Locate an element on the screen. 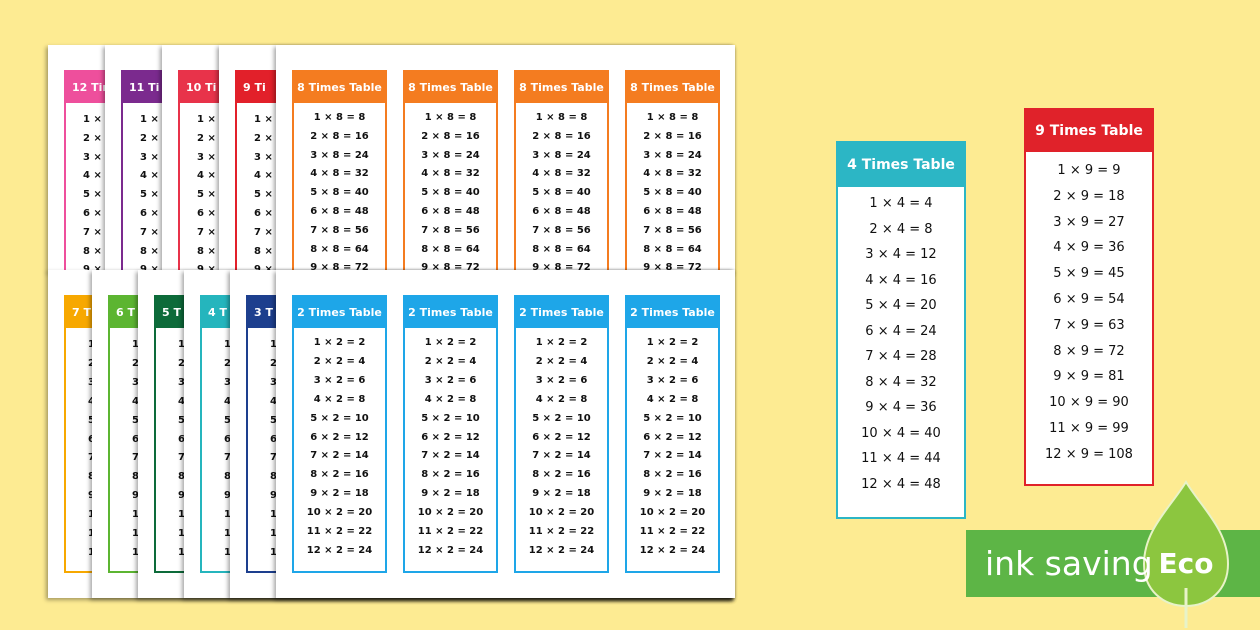 This screenshot has height=630, width=1260. card-row: 7 × 4 = 28 is located at coordinates (901, 356).